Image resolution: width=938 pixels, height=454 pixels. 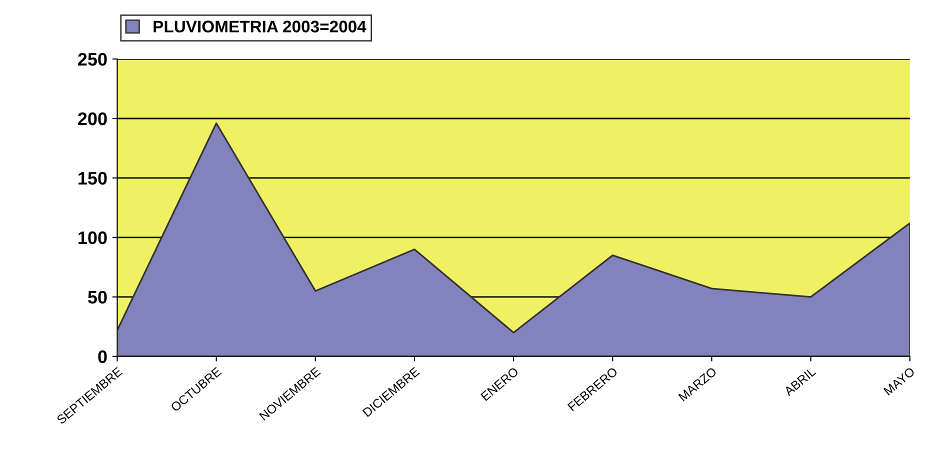 What do you see at coordinates (260, 26) in the screenshot?
I see `legend-label: PLUVIOMETRIA 2003=2004` at bounding box center [260, 26].